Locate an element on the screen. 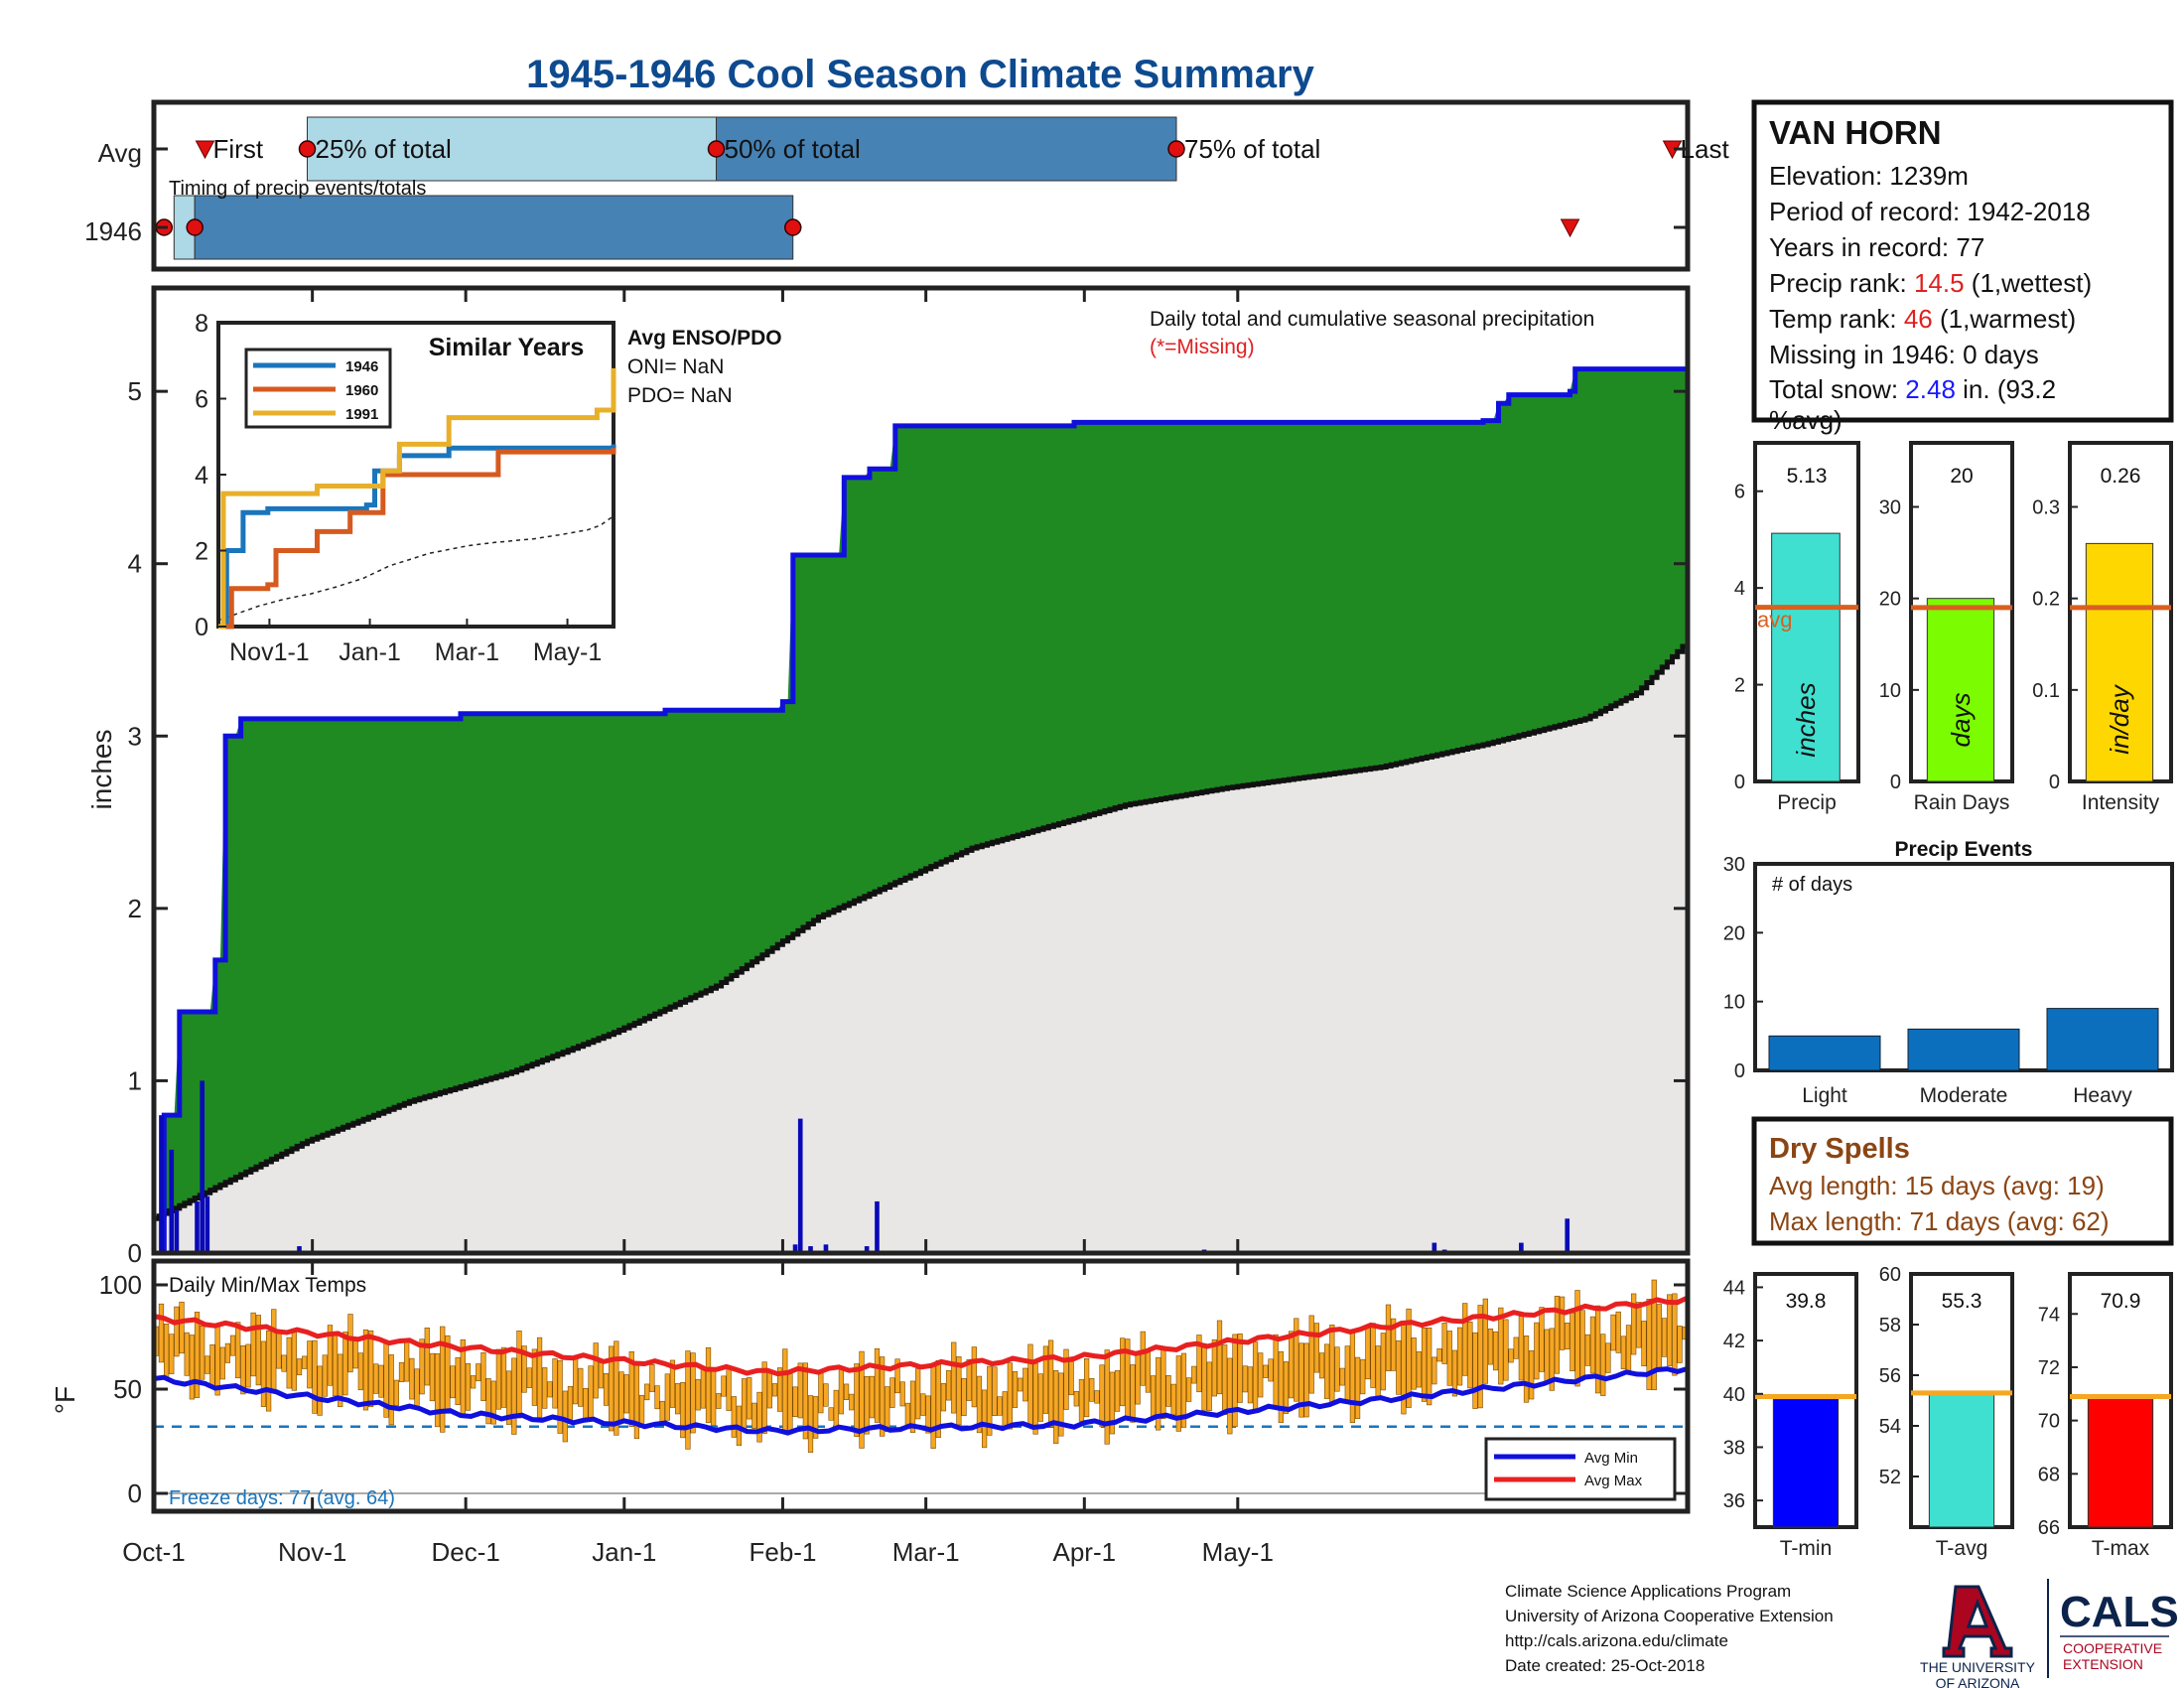  events-title: Precip Events is located at coordinates (1964, 849).